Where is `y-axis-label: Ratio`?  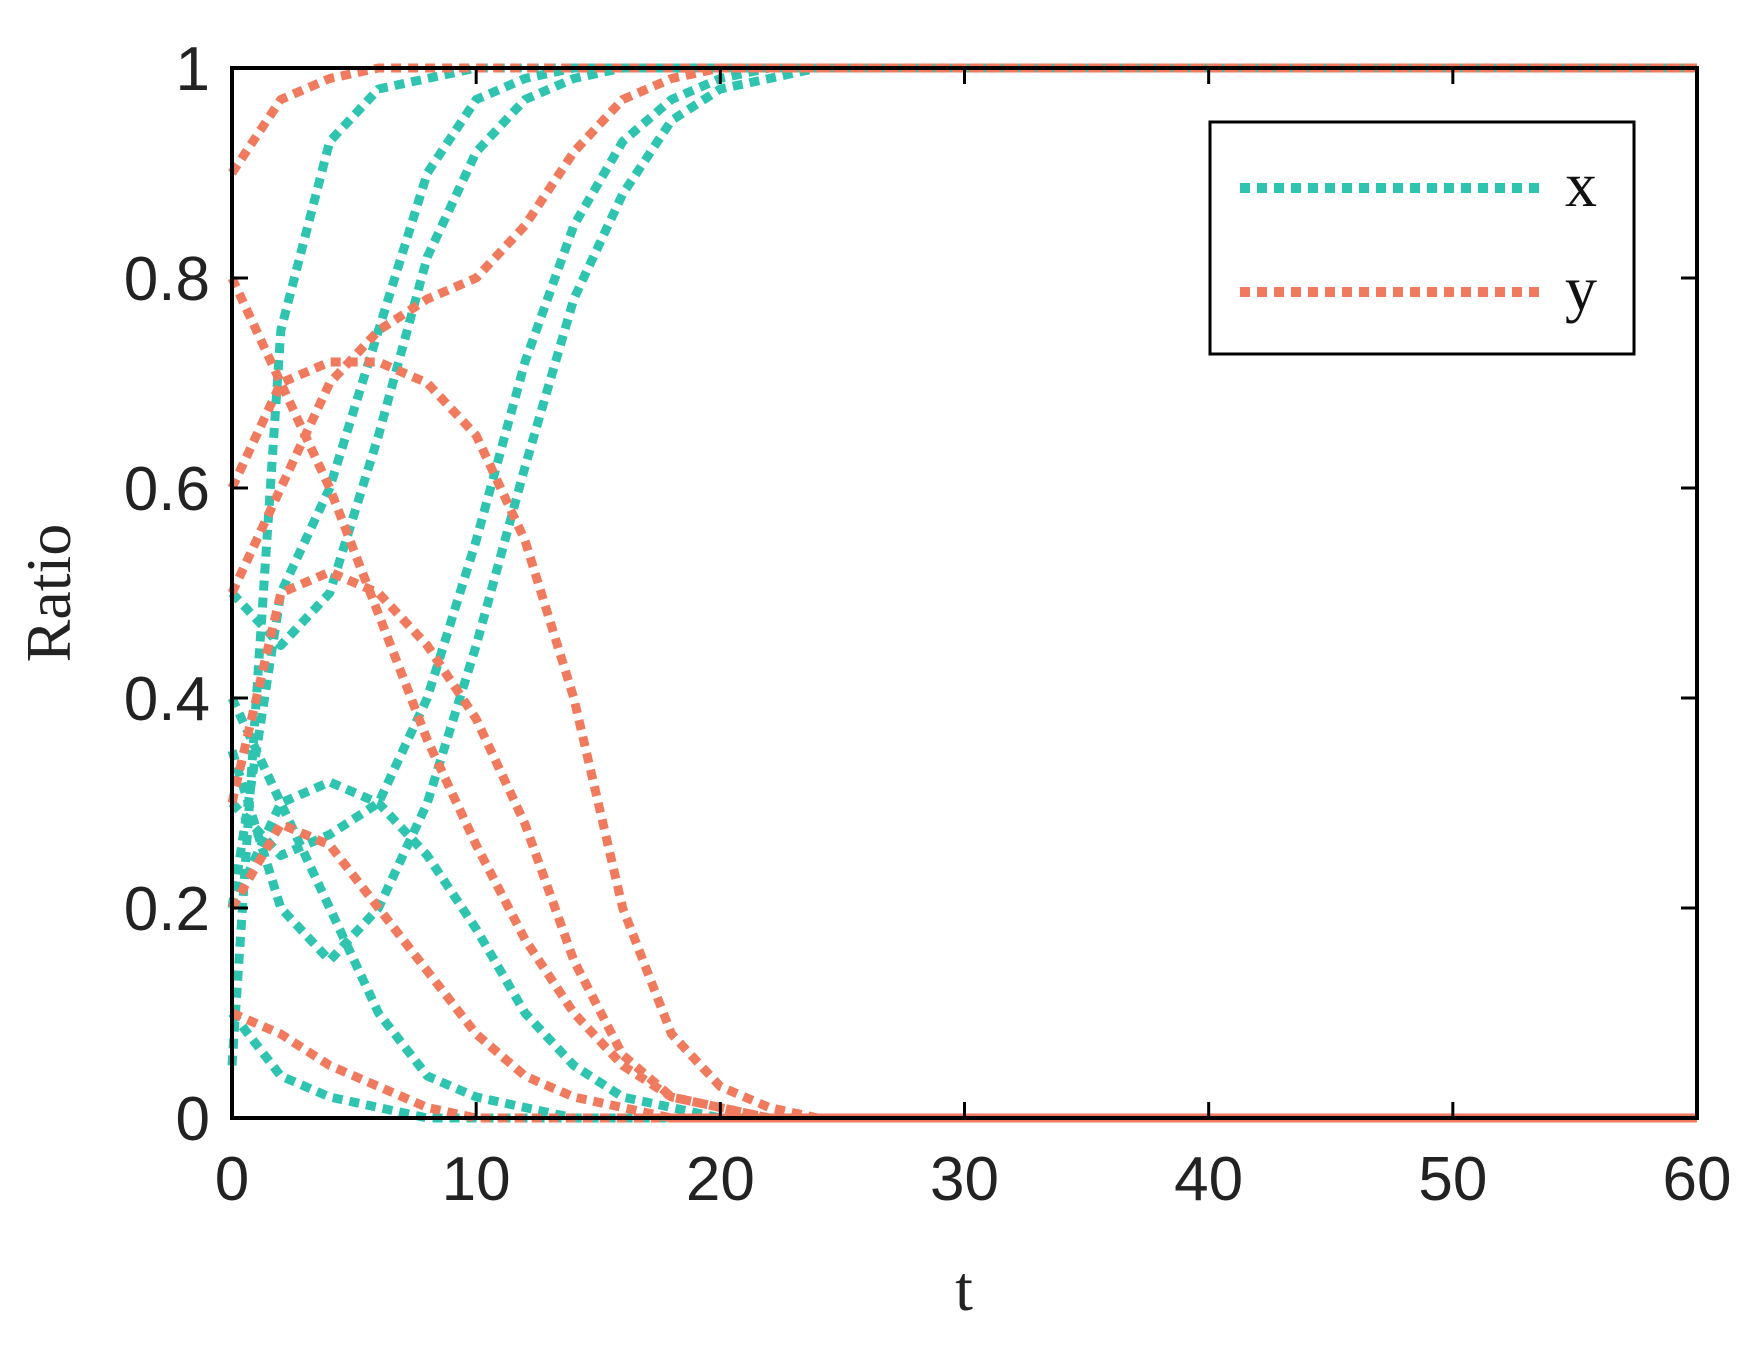
y-axis-label: Ratio is located at coordinates (48, 593).